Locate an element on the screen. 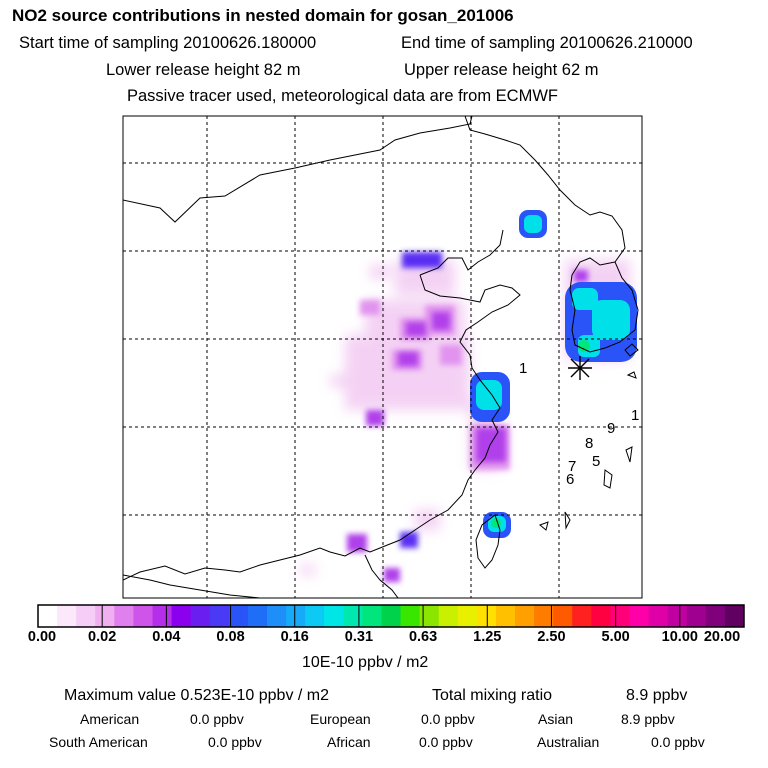 The image size is (768, 768). trajectory-marker-6: 6 is located at coordinates (570, 479).